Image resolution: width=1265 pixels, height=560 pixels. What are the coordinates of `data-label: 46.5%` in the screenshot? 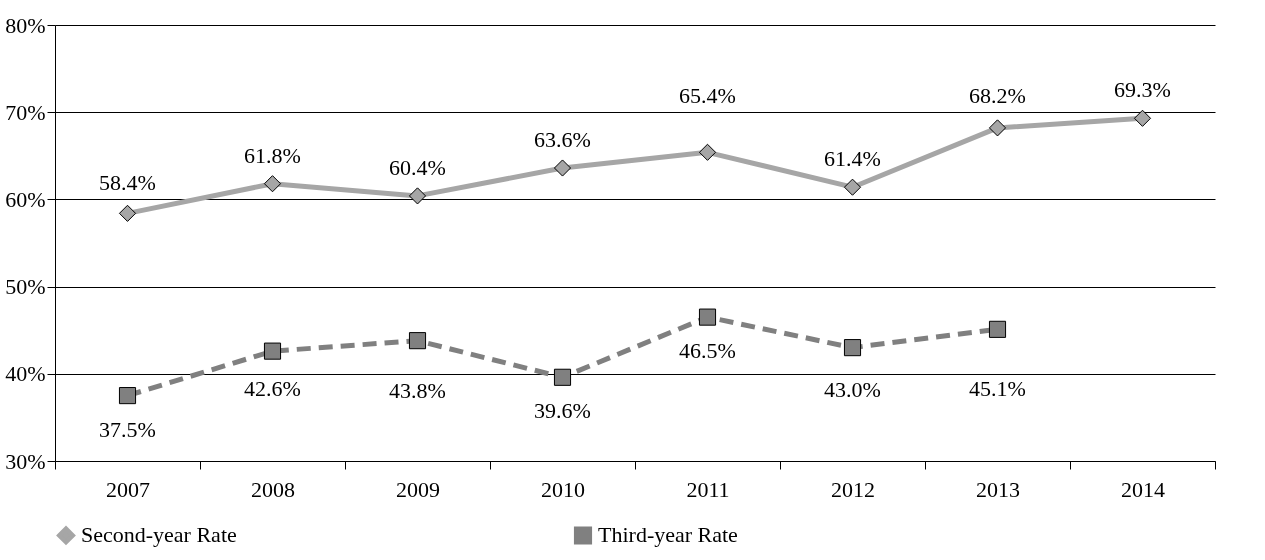 It's located at (707, 351).